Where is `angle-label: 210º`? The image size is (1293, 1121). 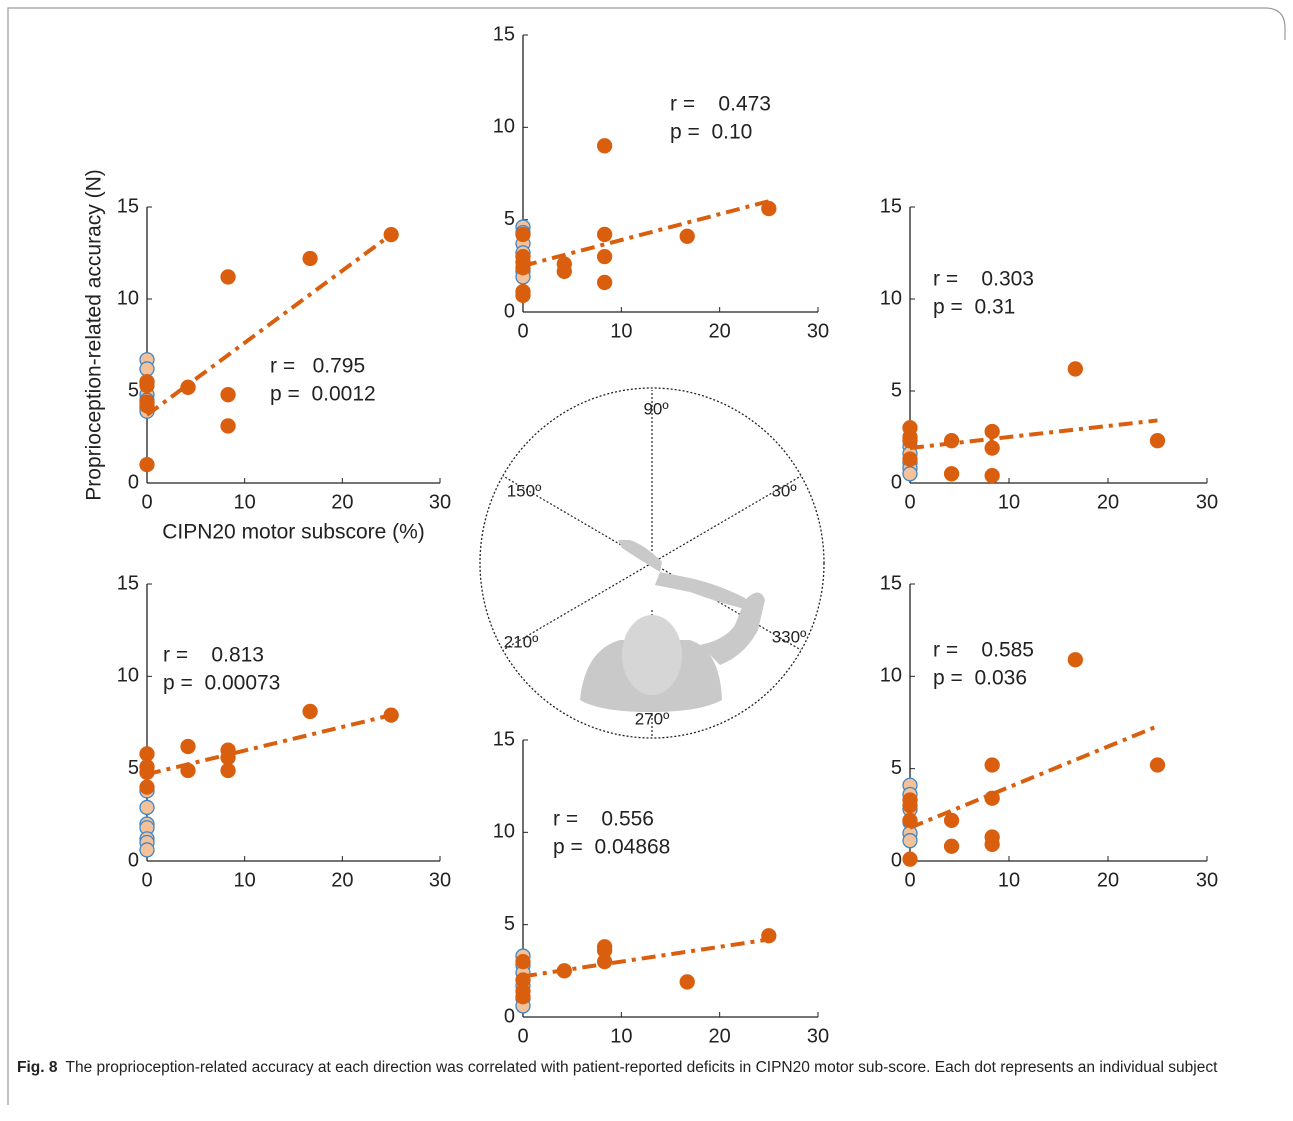 angle-label: 210º is located at coordinates (521, 641).